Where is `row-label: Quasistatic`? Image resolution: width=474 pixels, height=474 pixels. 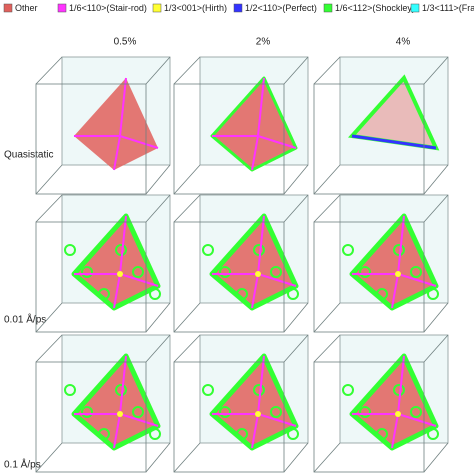
row-label: Quasistatic is located at coordinates (28, 155).